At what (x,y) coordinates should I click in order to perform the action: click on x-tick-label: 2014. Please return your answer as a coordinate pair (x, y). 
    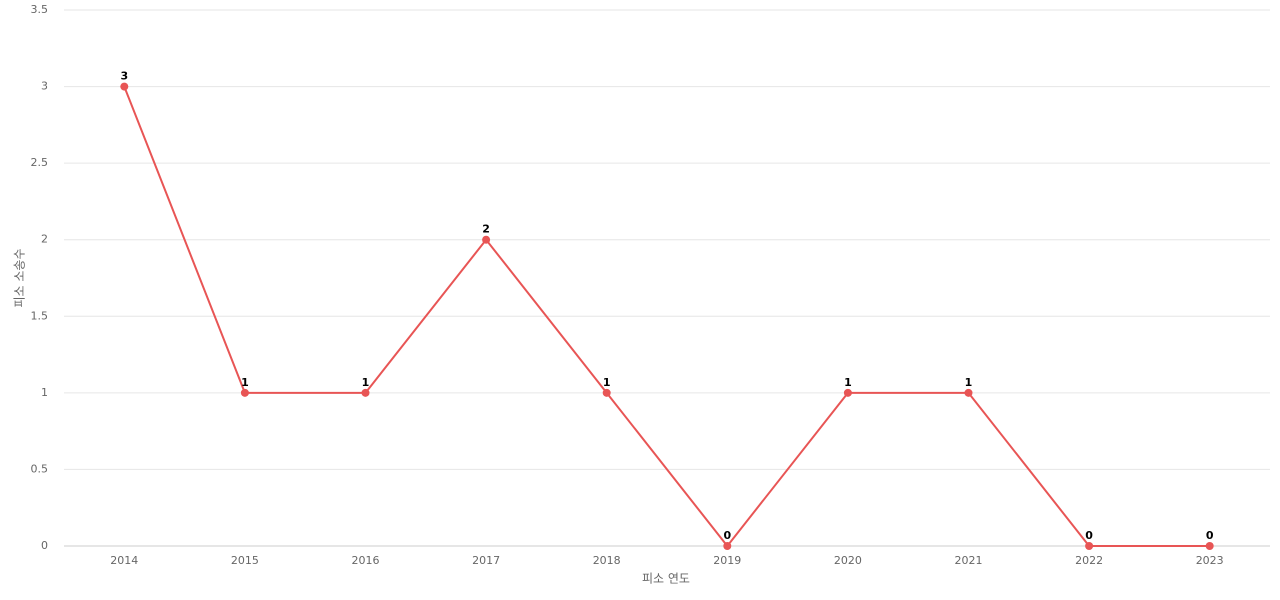
    Looking at the image, I should click on (124, 560).